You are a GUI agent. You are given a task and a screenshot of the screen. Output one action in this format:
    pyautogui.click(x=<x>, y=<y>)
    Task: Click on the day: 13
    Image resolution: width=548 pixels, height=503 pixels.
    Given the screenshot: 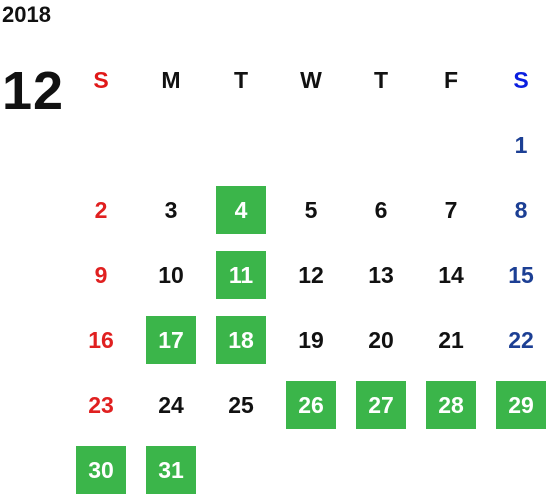 What is the action you would take?
    pyautogui.click(x=381, y=274)
    